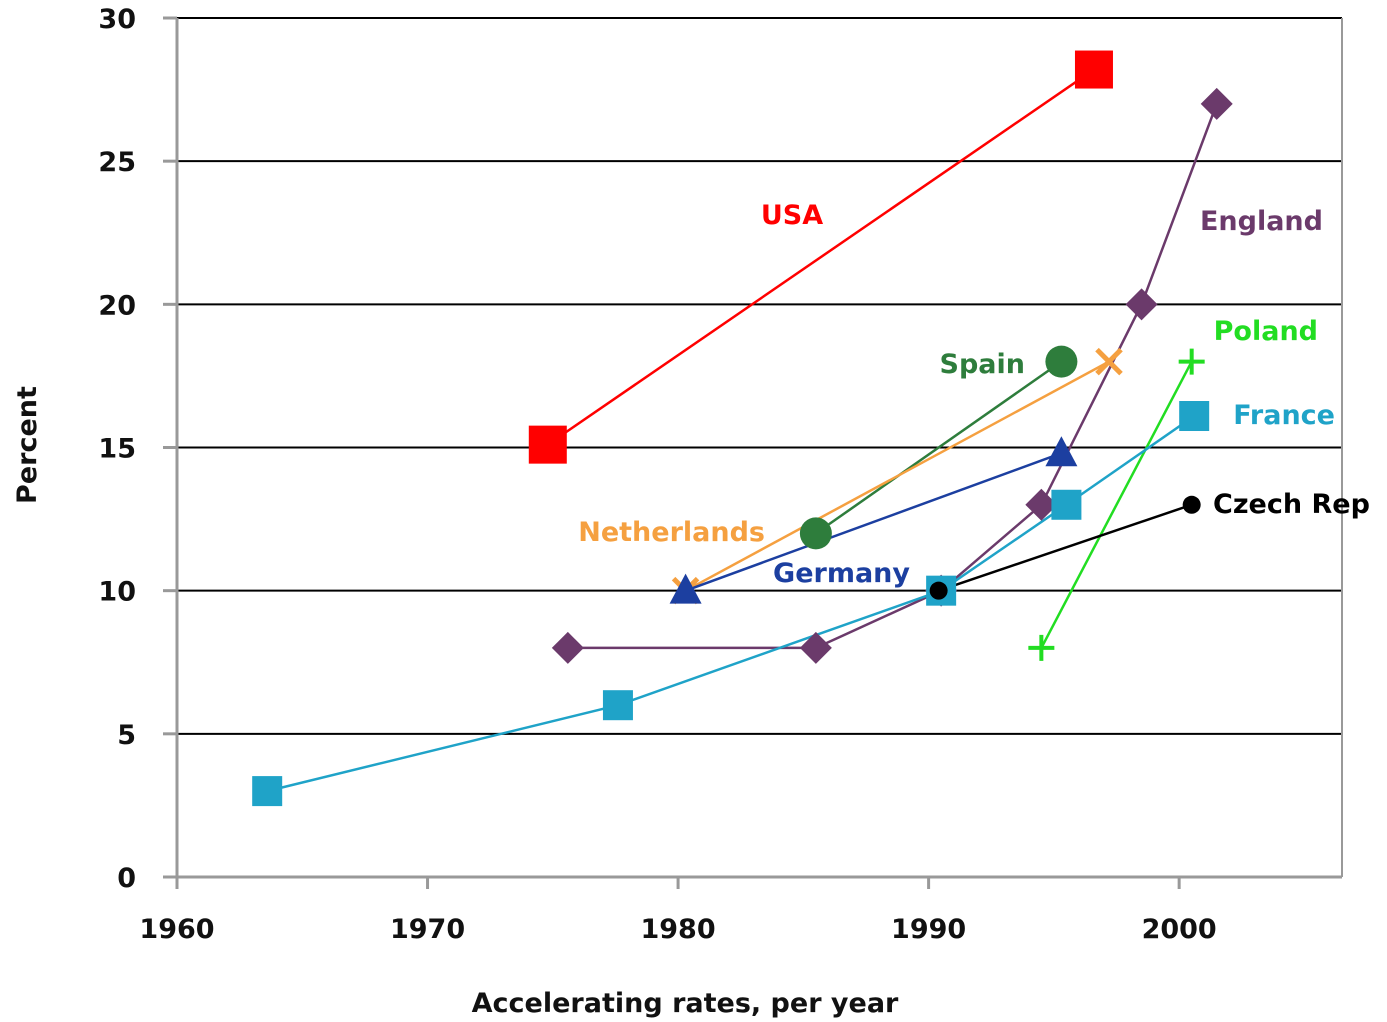  What do you see at coordinates (27, 445) in the screenshot?
I see `y-axis-title: Percent` at bounding box center [27, 445].